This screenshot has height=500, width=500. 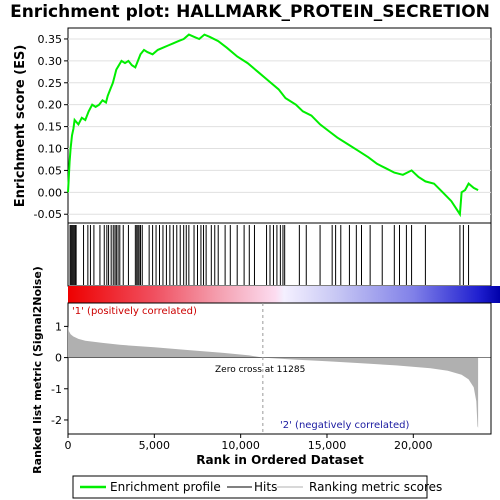 What do you see at coordinates (165, 487) in the screenshot?
I see `legend-enrichment-label: Enrichment profile` at bounding box center [165, 487].